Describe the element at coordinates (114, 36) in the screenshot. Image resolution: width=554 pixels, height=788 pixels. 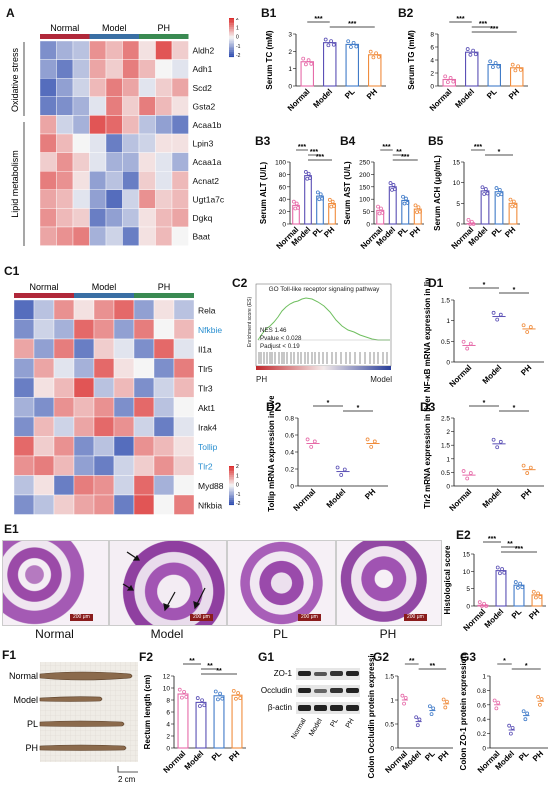
I see `heatmap-group-bar` at that location.